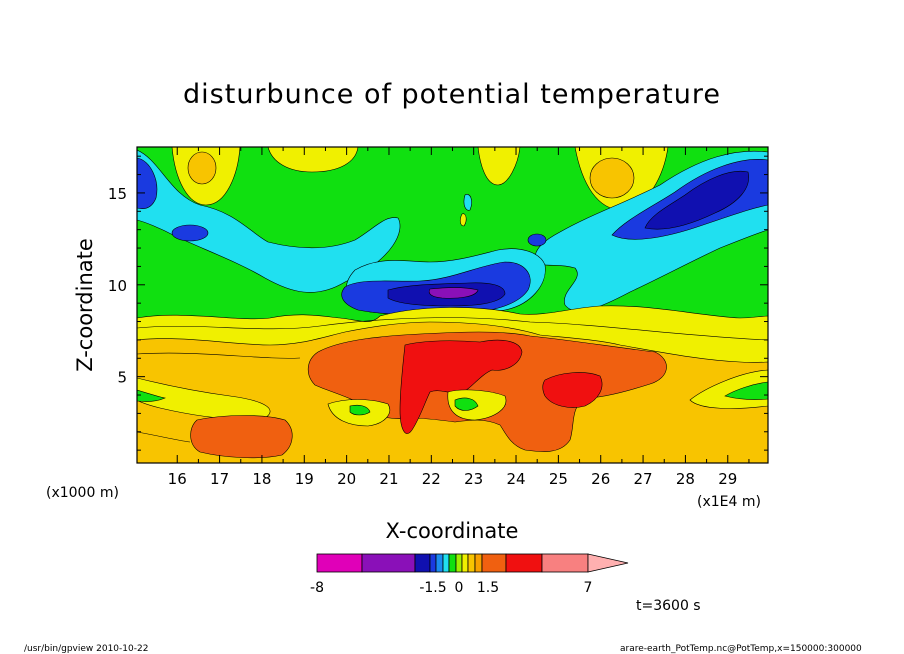 The image size is (904, 654). What do you see at coordinates (452, 531) in the screenshot?
I see `x-axis-label: X-coordinate` at bounding box center [452, 531].